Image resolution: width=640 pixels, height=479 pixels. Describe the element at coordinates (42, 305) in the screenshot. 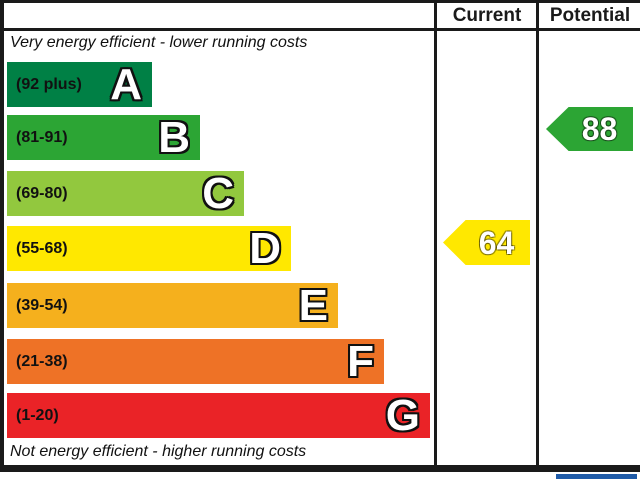

I see `band-range-label: (39-54)` at that location.